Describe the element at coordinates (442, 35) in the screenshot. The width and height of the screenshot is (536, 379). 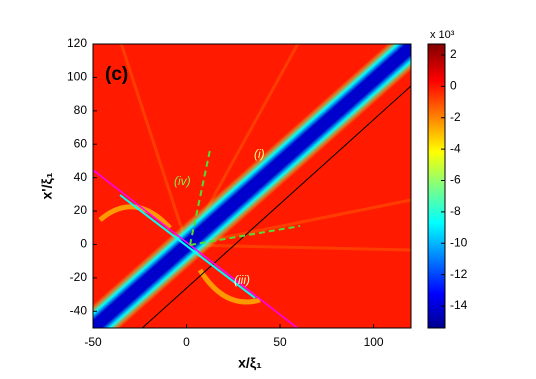
I see `colorbar-label: x 10³` at that location.